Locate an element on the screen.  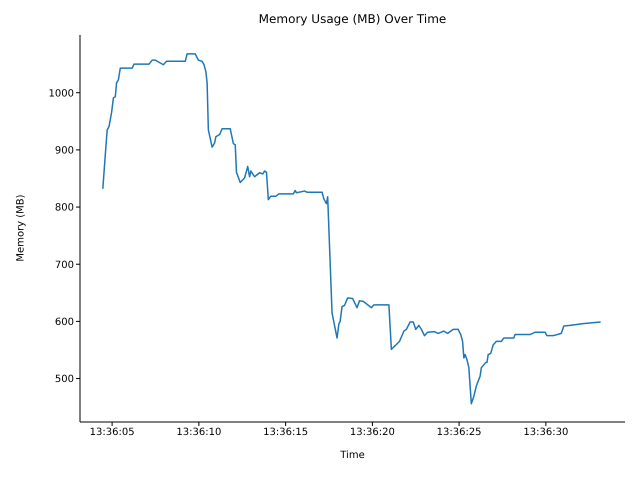
y-axis-title: Memory (MB) is located at coordinates (21, 228).